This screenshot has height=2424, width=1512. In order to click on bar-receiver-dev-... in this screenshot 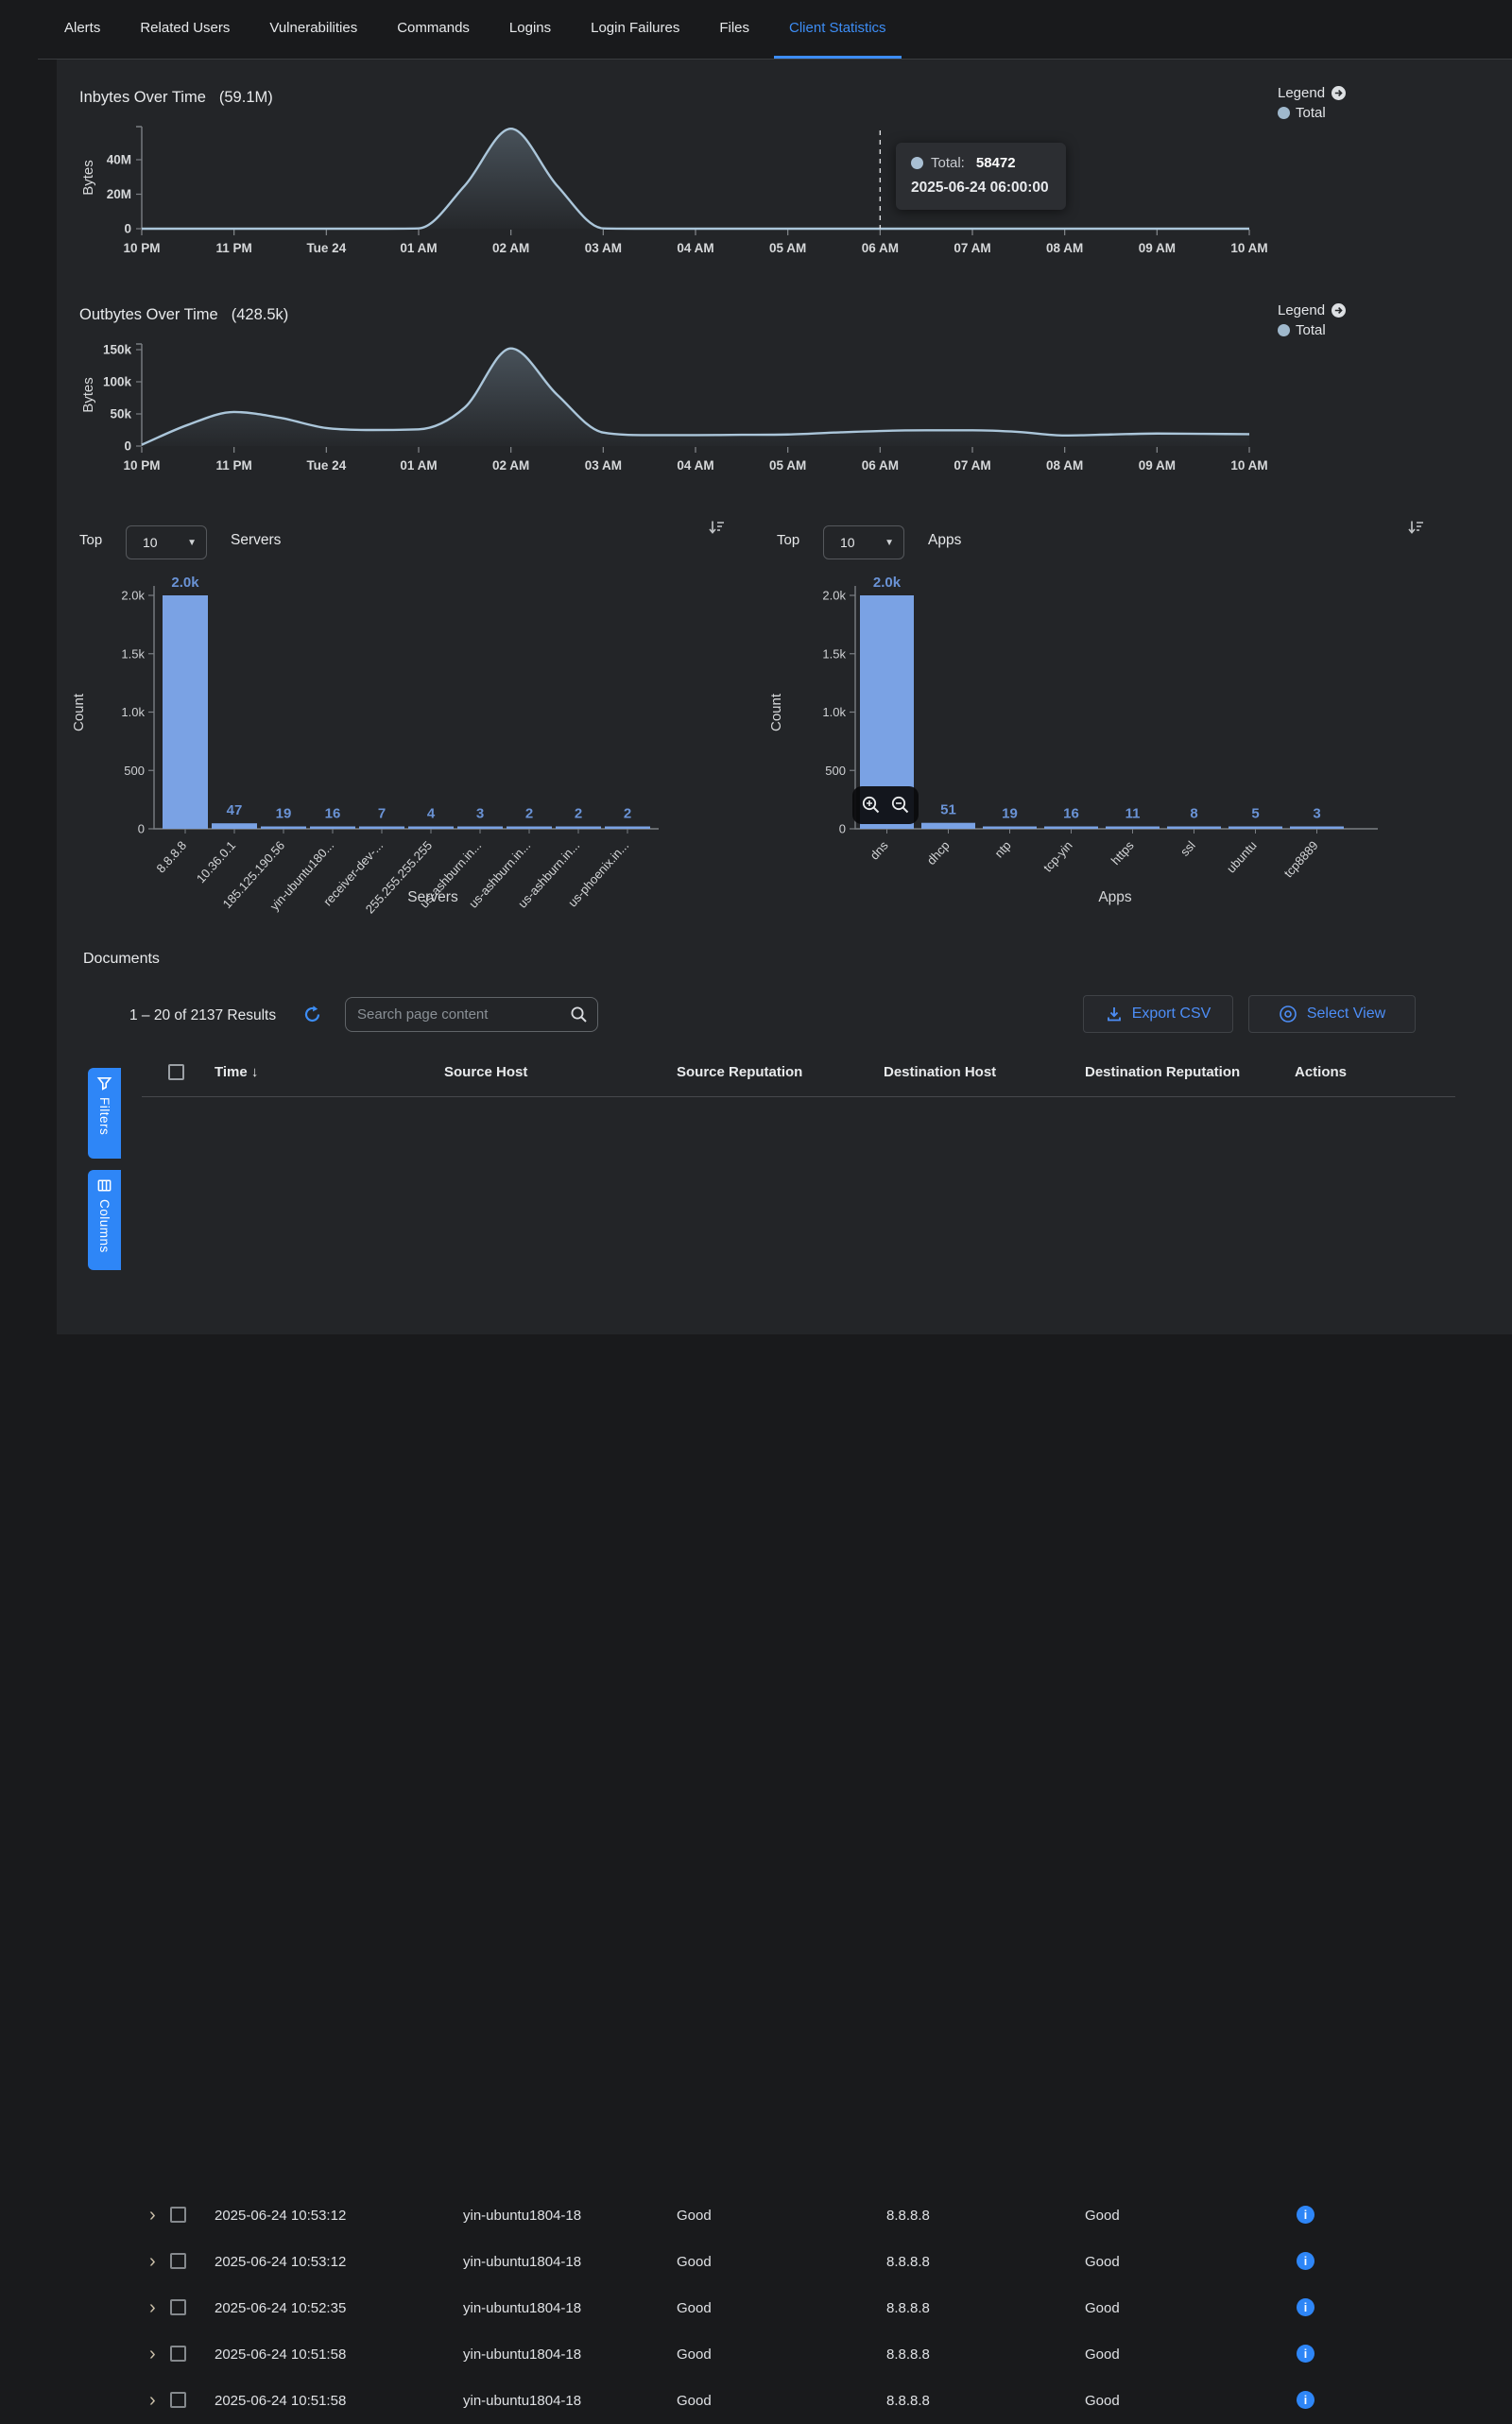, I will do `click(381, 828)`.